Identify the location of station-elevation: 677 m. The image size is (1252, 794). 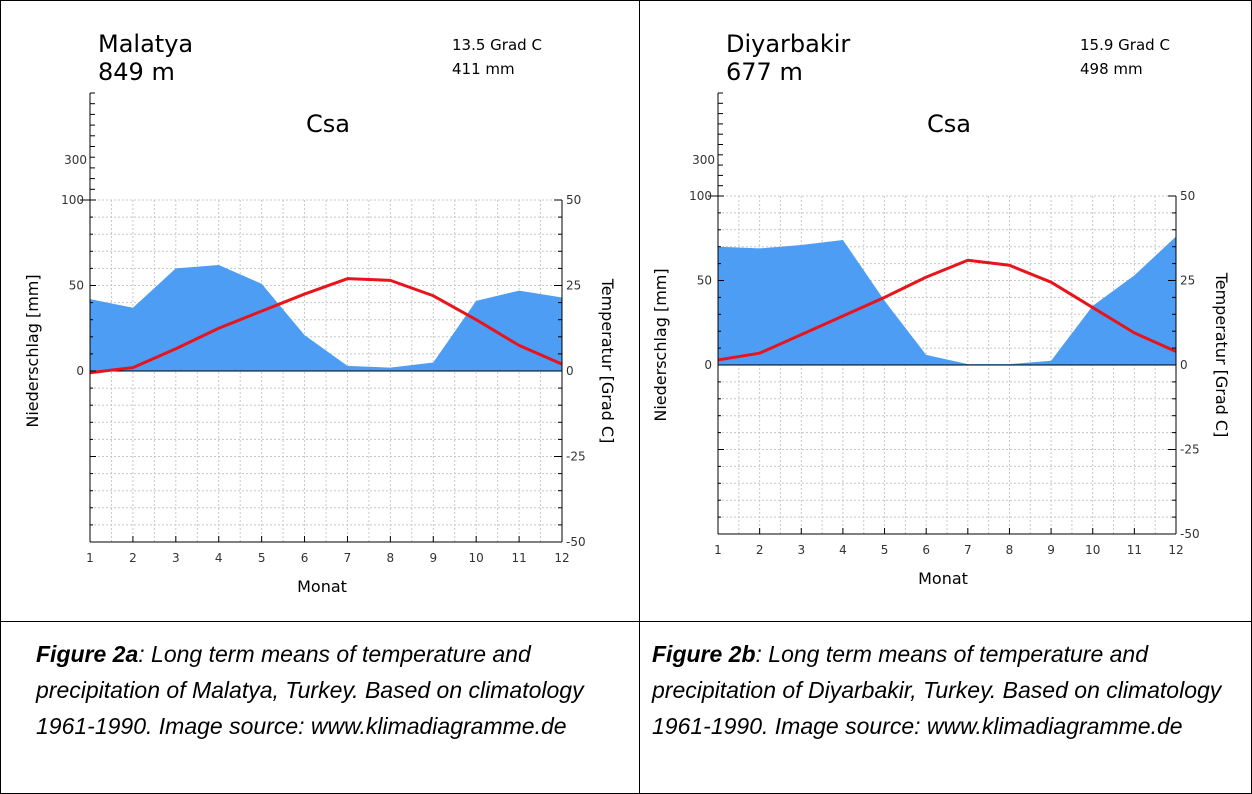
(764, 72).